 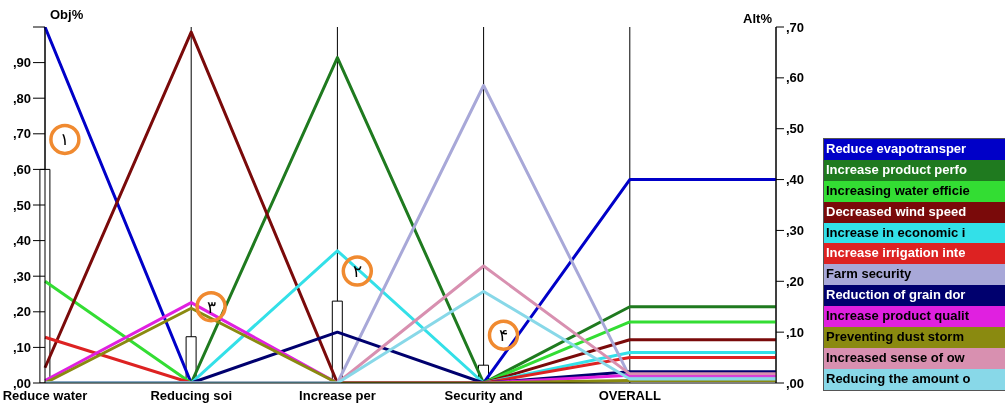 I want to click on text: Preventing dust storm, so click(x=914, y=337).